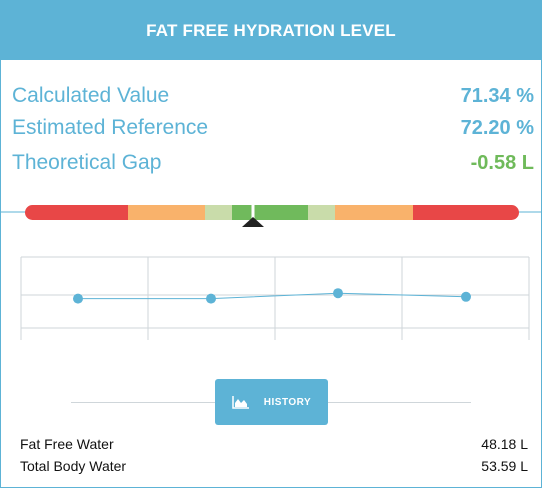 The width and height of the screenshot is (542, 488). Describe the element at coordinates (273, 163) in the screenshot. I see `metric-row-gap: Theoretical Gap -0.58 L` at that location.